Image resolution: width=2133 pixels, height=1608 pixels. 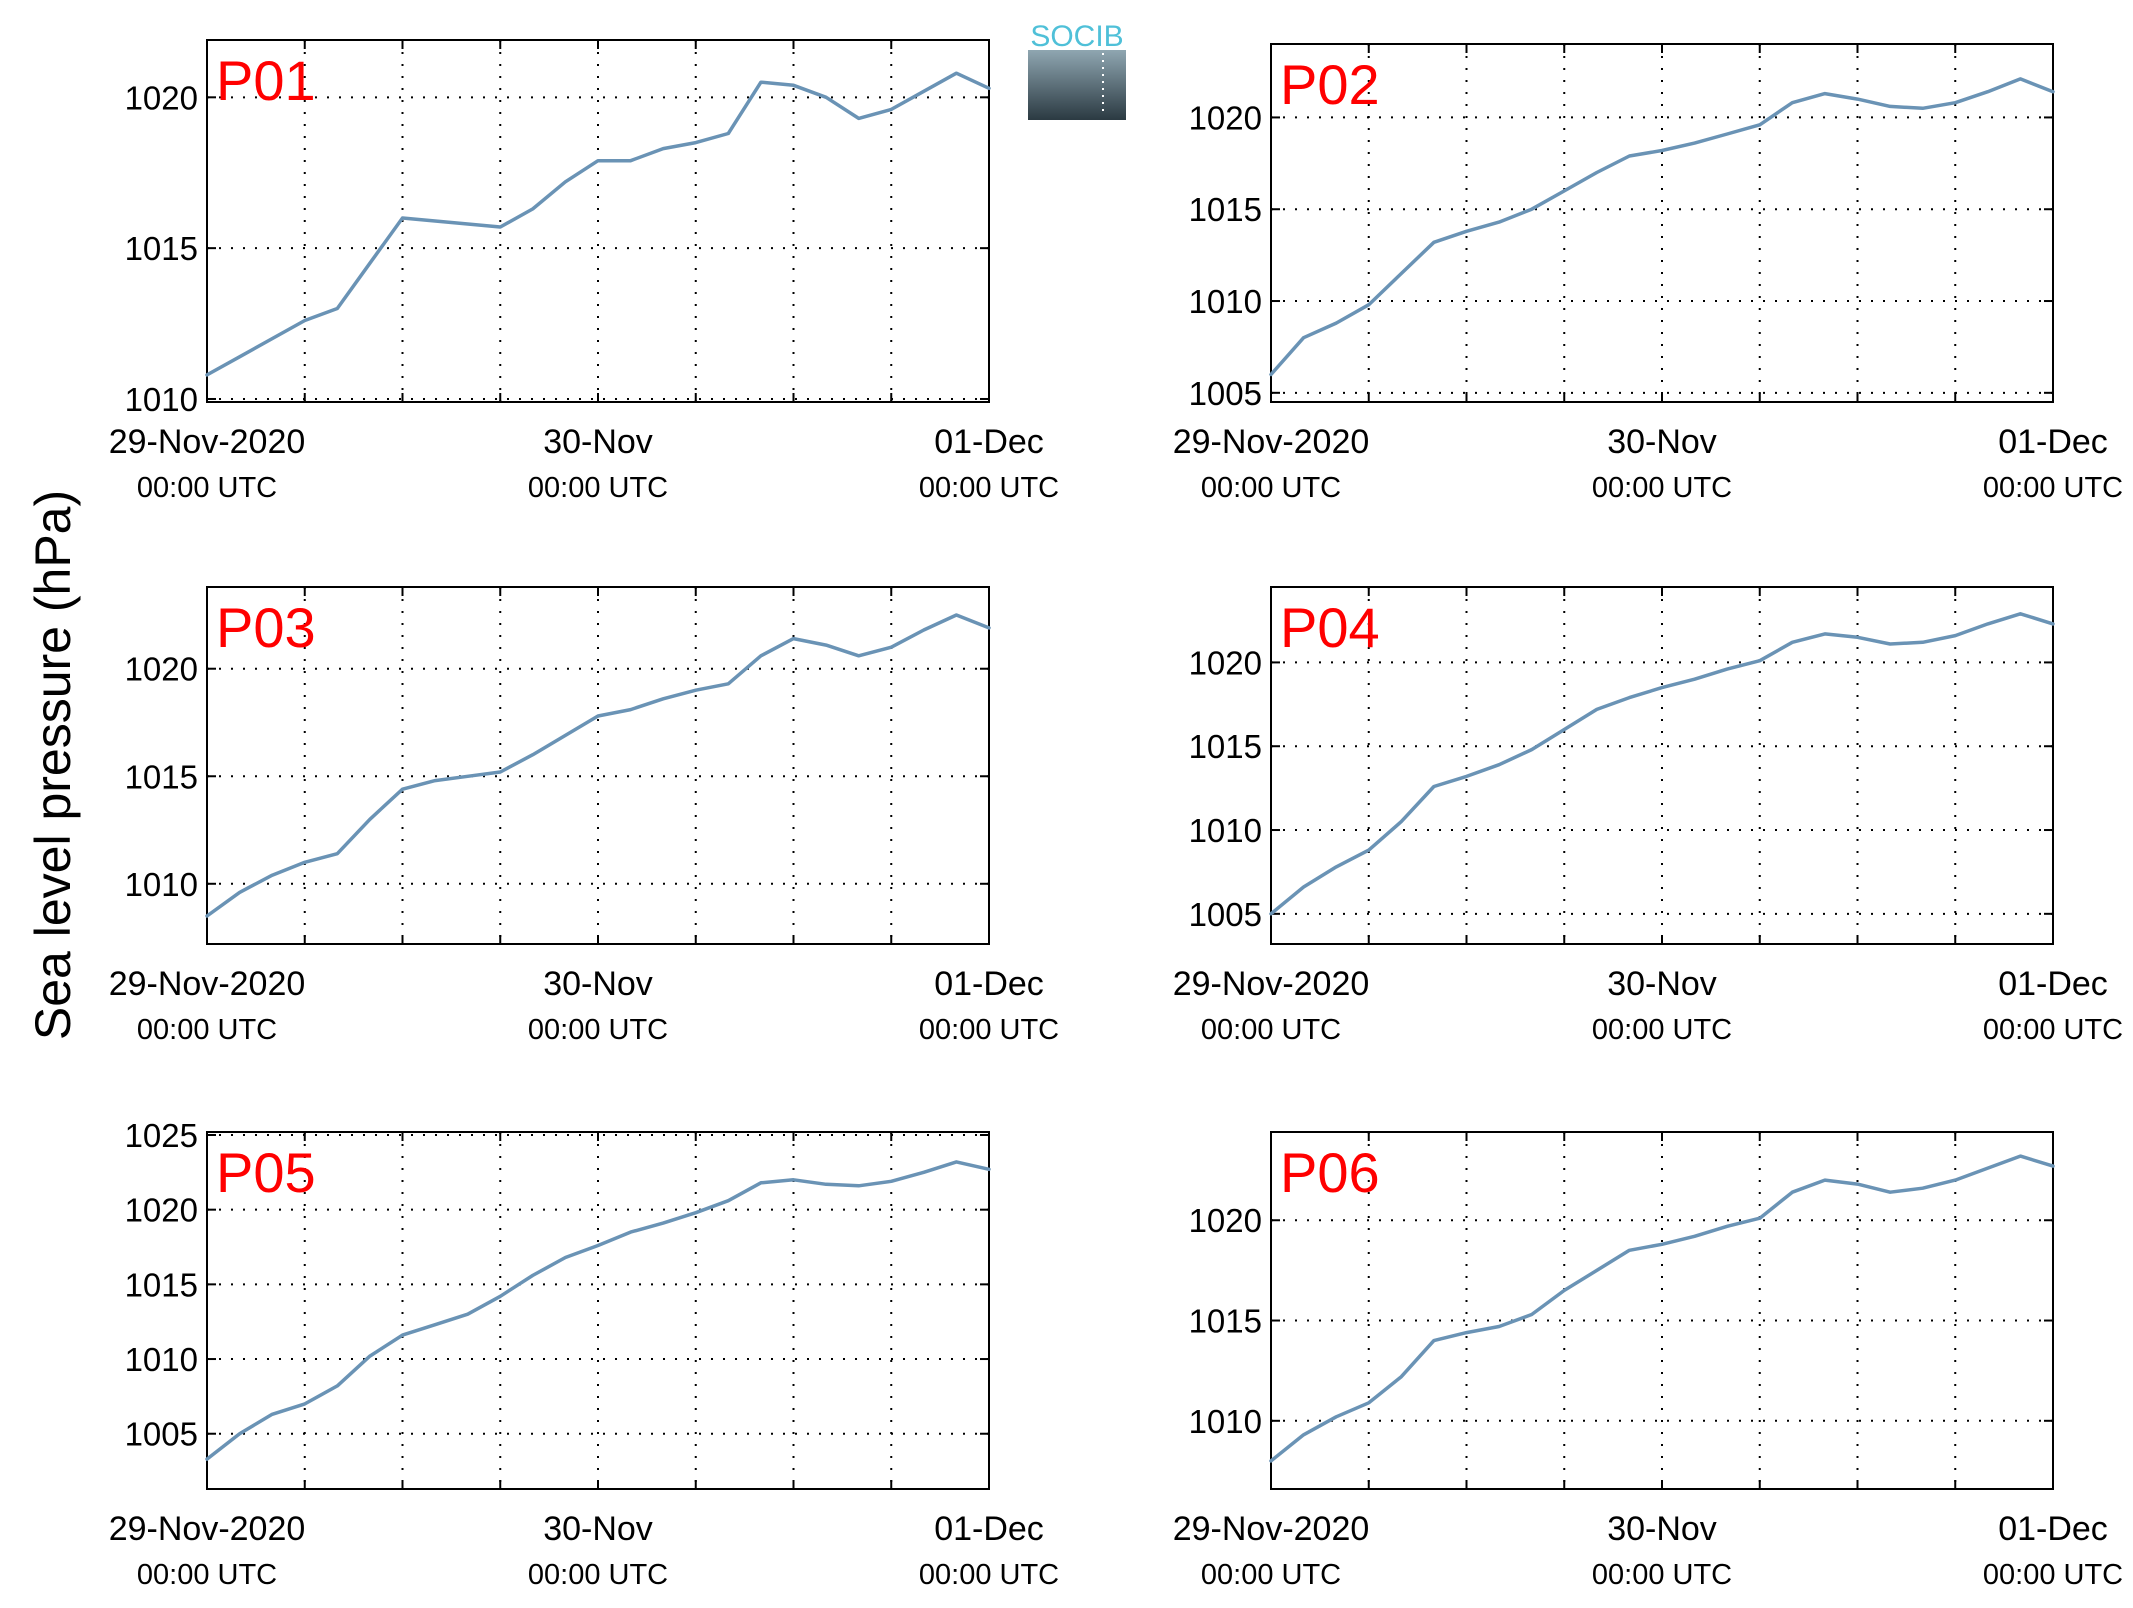 I want to click on panel-tag: P05, so click(x=266, y=1172).